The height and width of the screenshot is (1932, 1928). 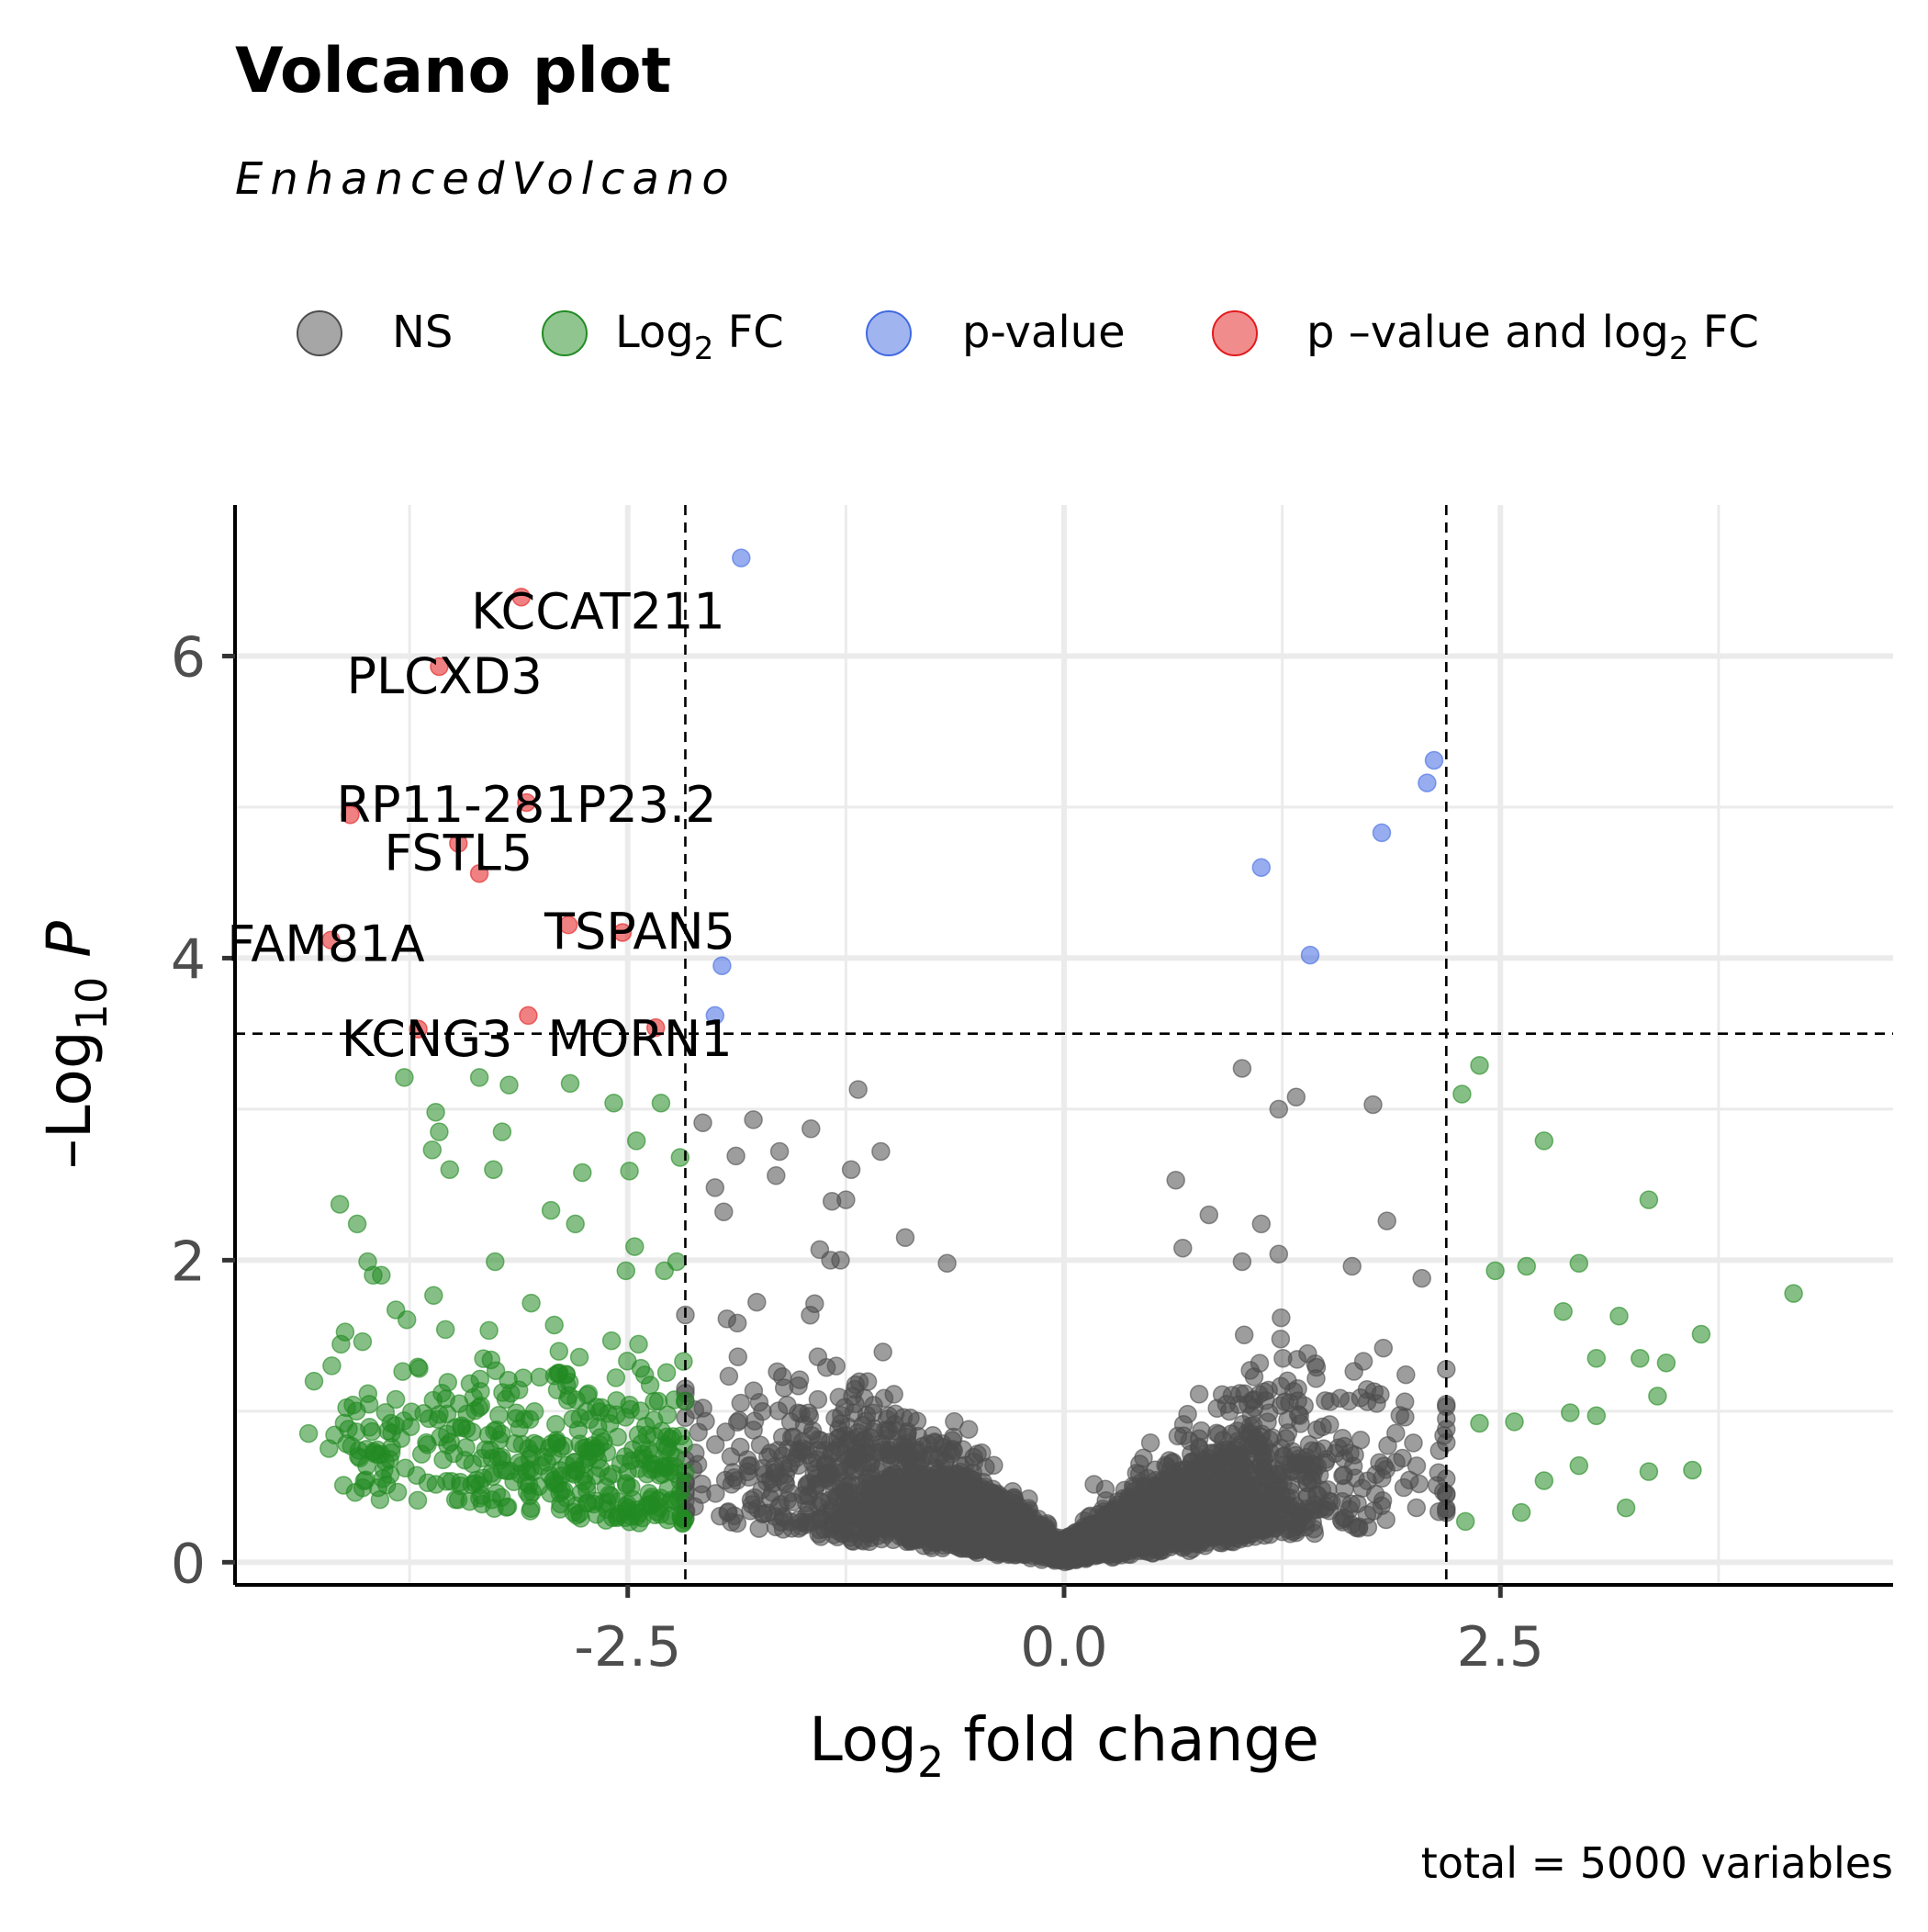 What do you see at coordinates (453, 71) in the screenshot?
I see `chart-title: Volcano plot` at bounding box center [453, 71].